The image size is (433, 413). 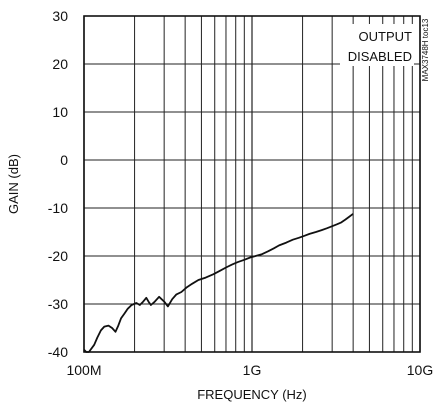 What do you see at coordinates (83, 370) in the screenshot?
I see `x-tick-label: 100M` at bounding box center [83, 370].